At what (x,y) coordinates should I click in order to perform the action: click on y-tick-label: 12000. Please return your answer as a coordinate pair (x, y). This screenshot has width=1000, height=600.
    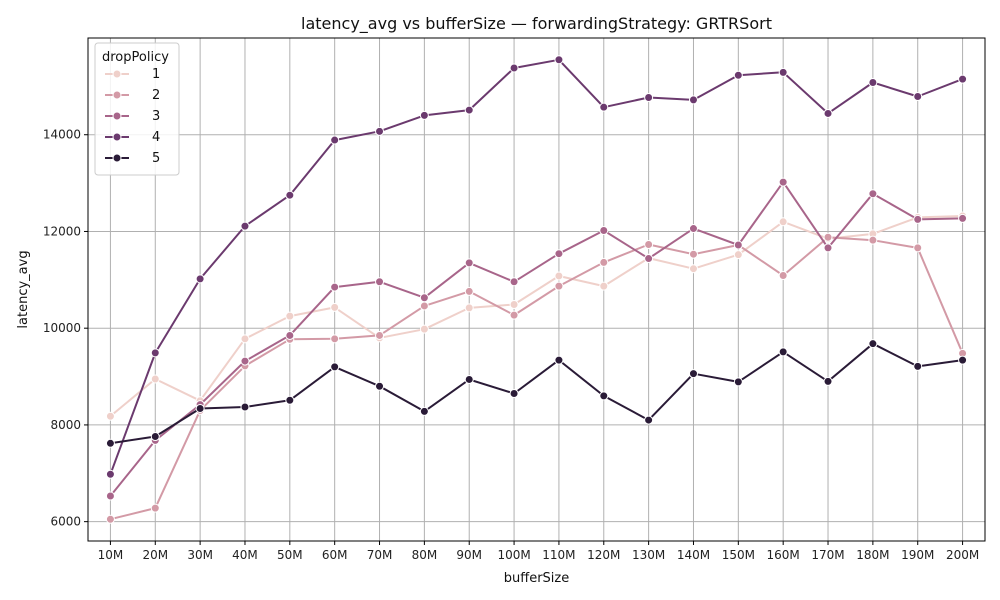
    Looking at the image, I should click on (62, 231).